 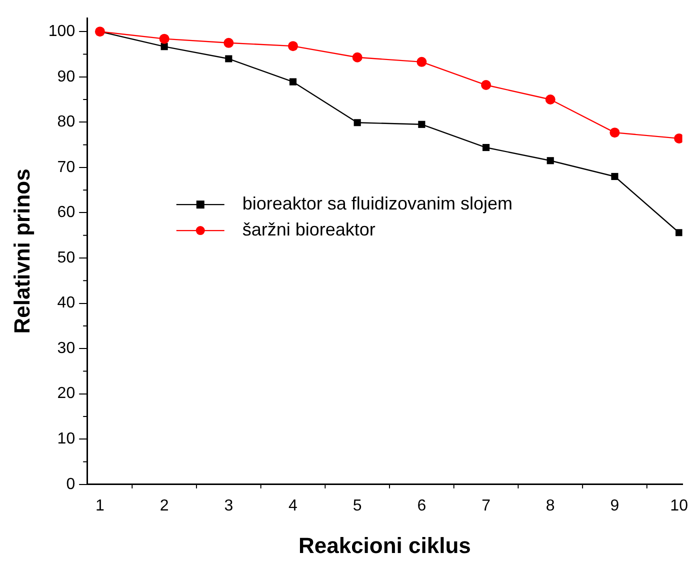 What do you see at coordinates (377, 204) in the screenshot?
I see `legend-label: bioreaktor sa fluidizovanim slojem` at bounding box center [377, 204].